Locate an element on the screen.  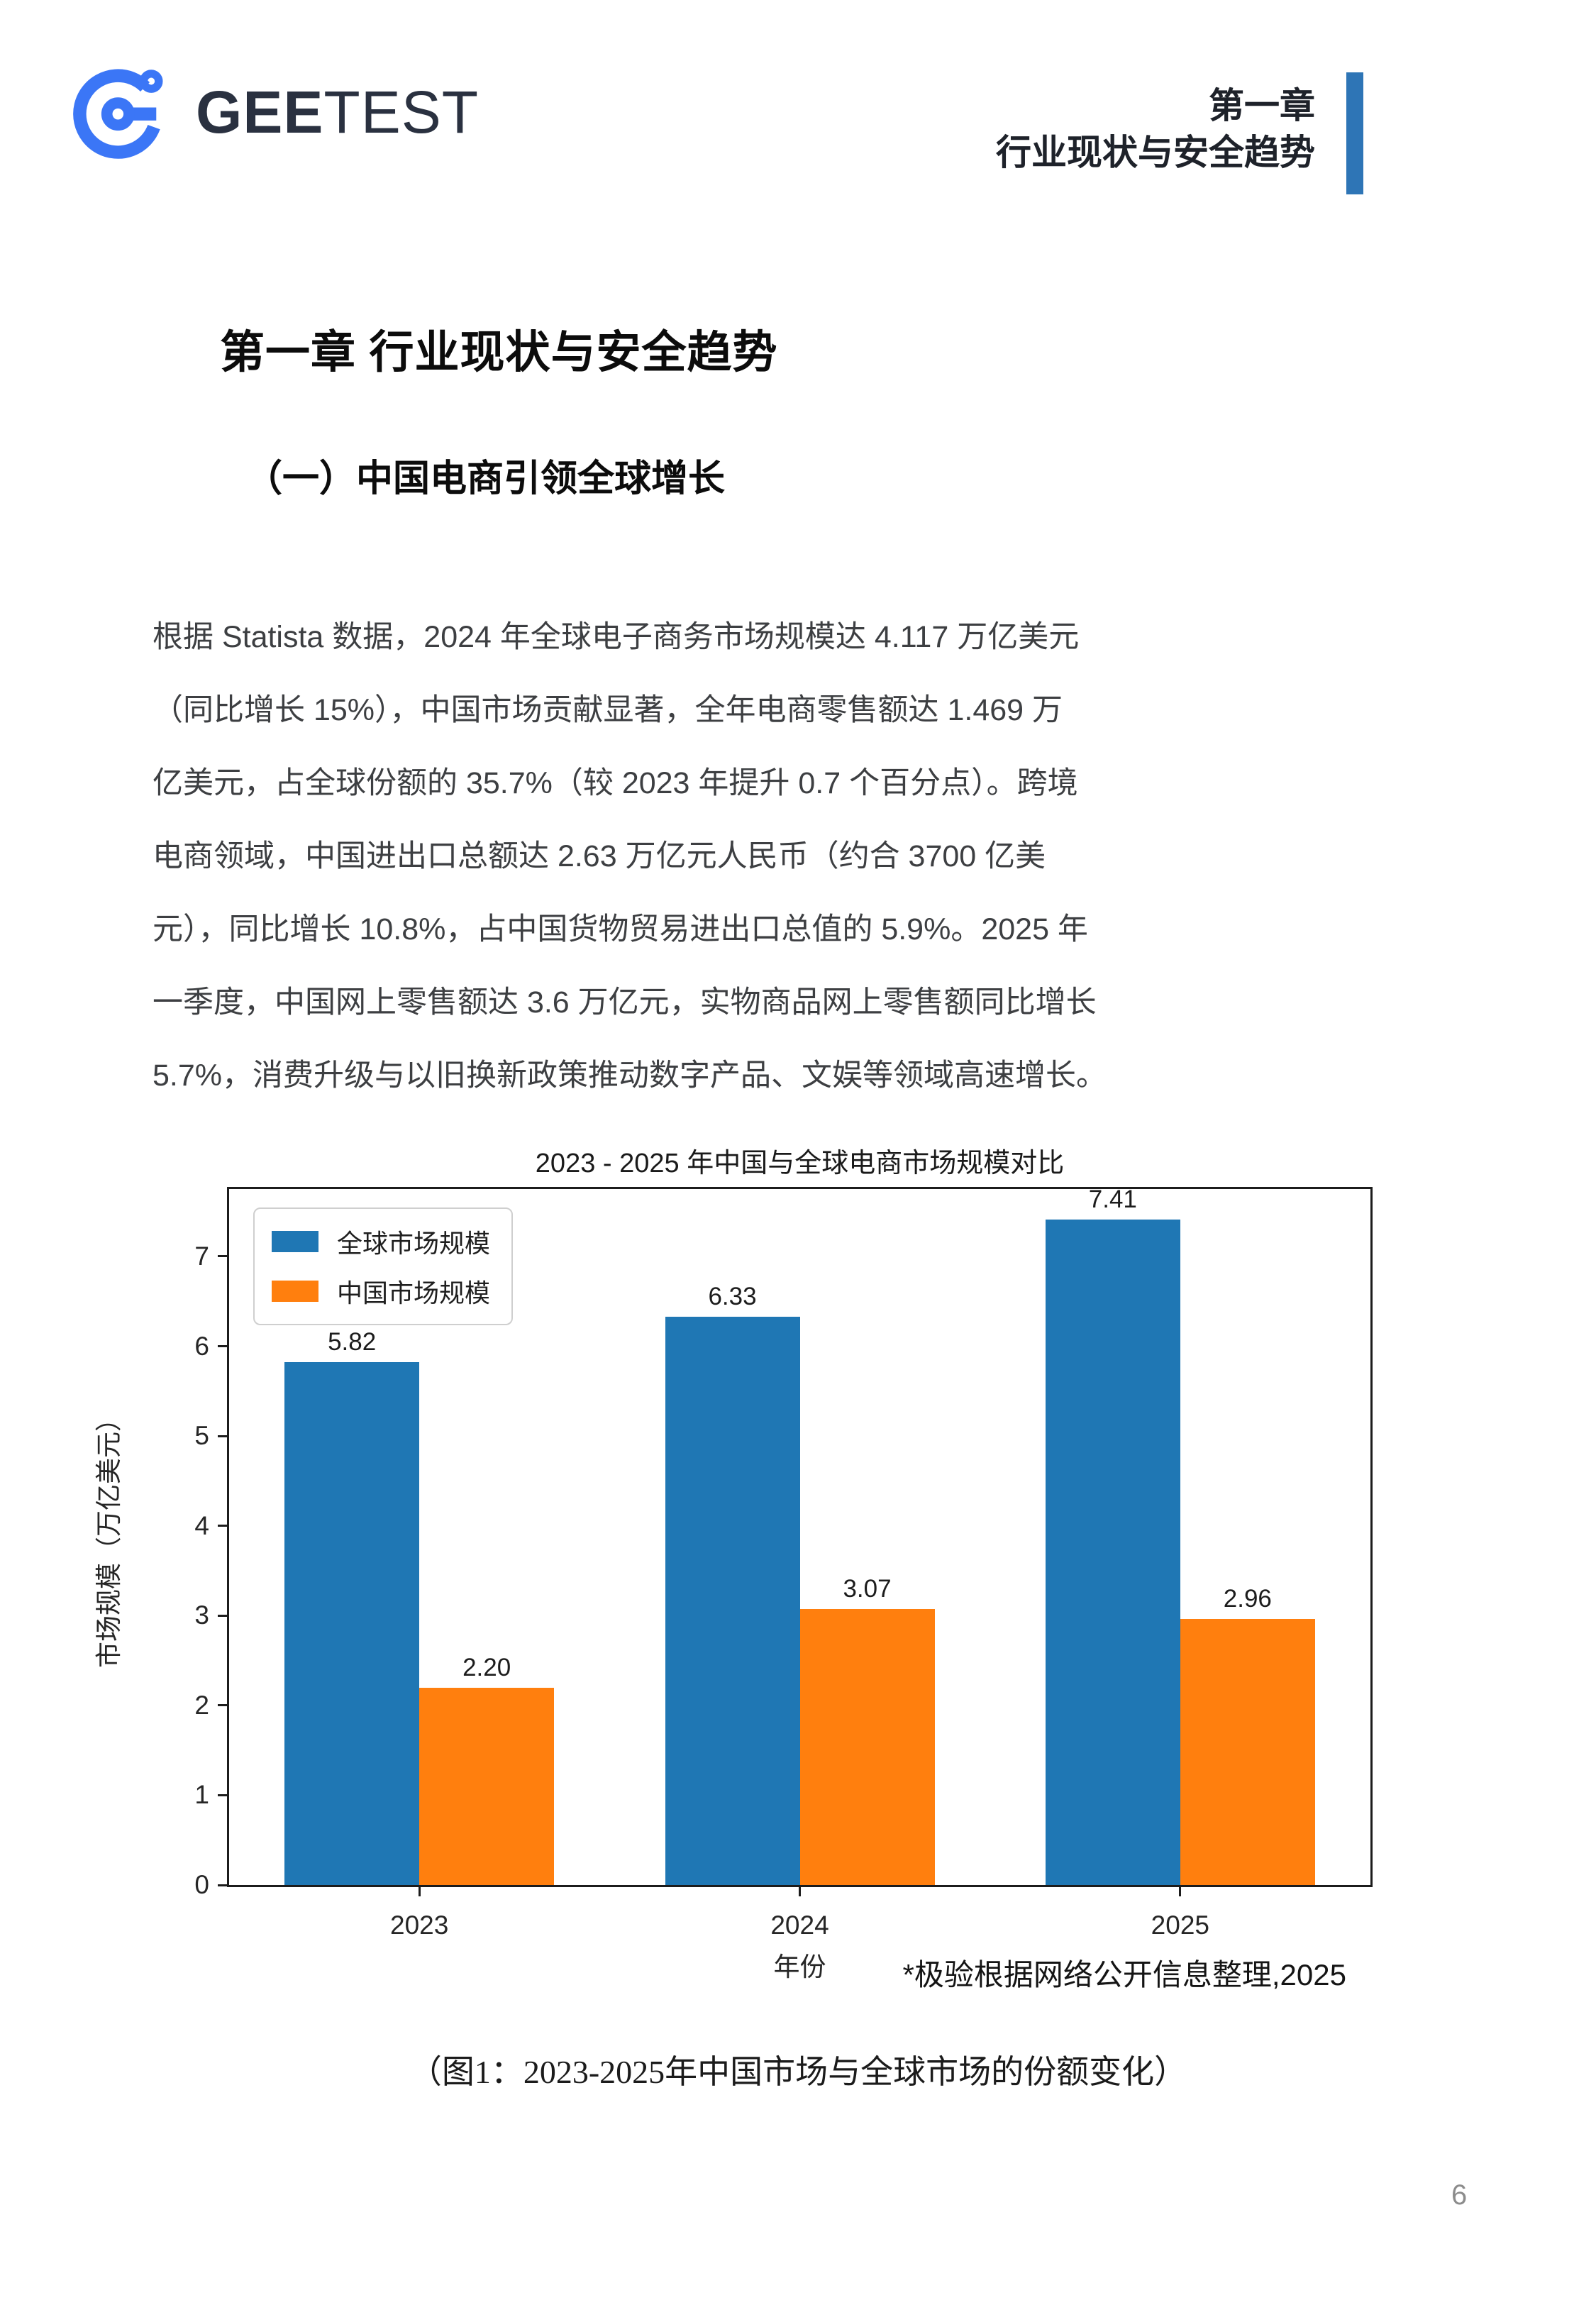
bar-2025-china is located at coordinates (1247, 1752).